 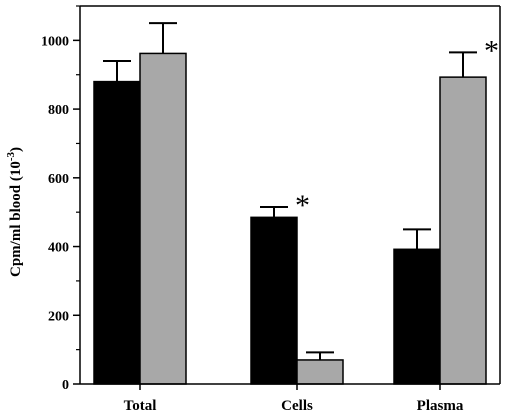 What do you see at coordinates (55, 41) in the screenshot?
I see `y-tick-label-1000: 1000` at bounding box center [55, 41].